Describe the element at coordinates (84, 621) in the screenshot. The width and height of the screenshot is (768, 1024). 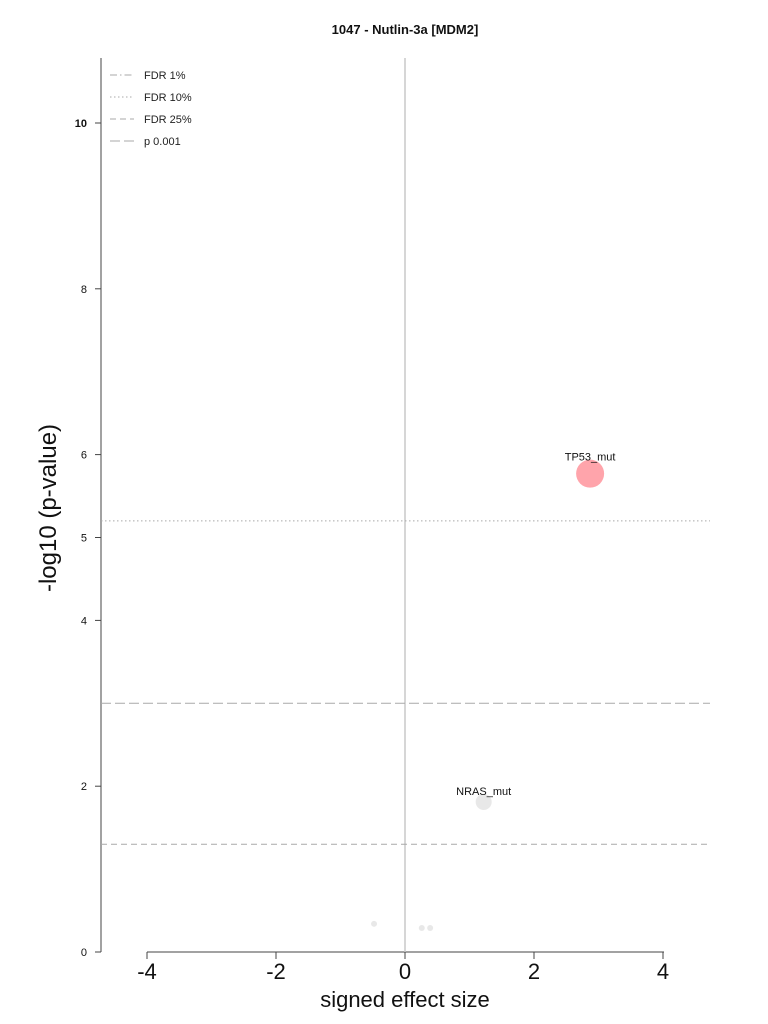
I see `y-tick-label: 4` at that location.